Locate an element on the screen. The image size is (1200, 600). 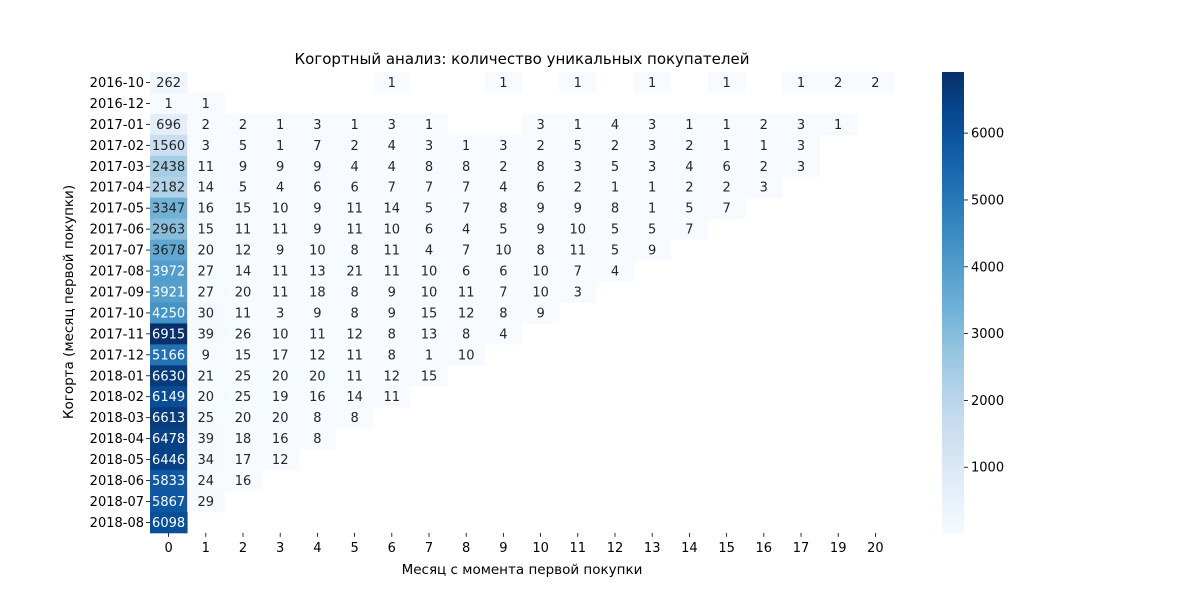
cell-value-label: 2 is located at coordinates (354, 146).